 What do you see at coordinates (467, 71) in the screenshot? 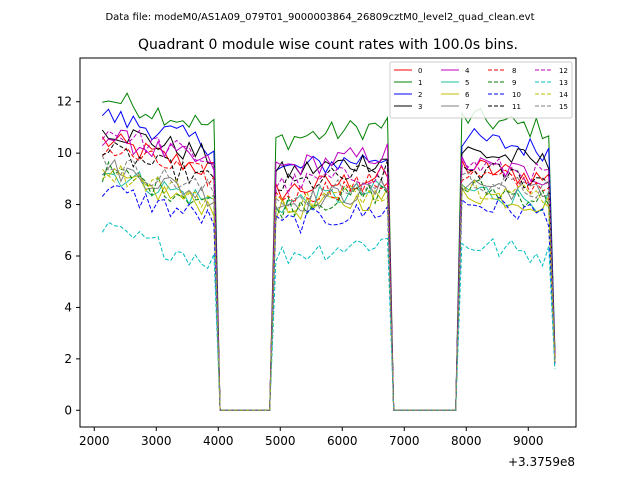
I see `legend-label-4: 4` at bounding box center [467, 71].